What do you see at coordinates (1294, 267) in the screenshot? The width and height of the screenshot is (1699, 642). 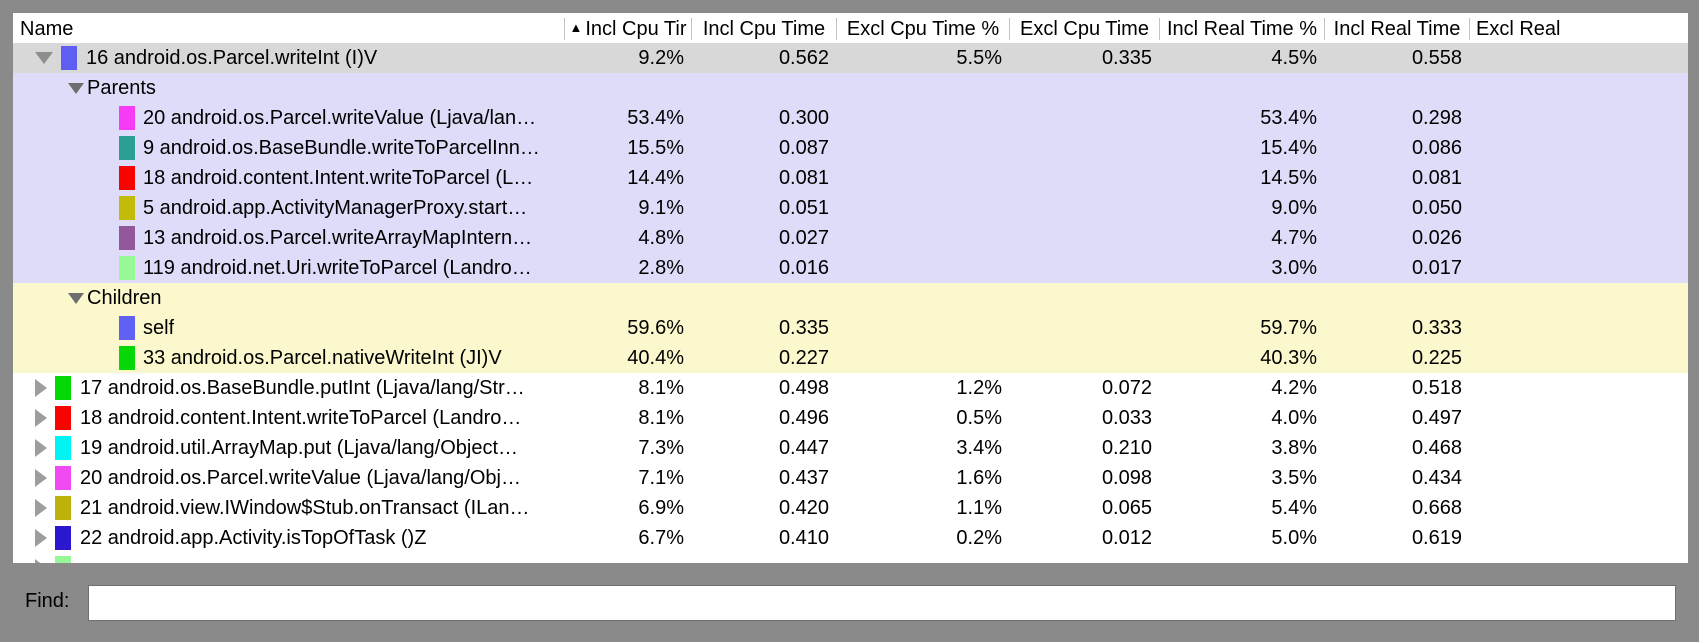 I see `value-cell-incl_real_pct: 3.0%` at bounding box center [1294, 267].